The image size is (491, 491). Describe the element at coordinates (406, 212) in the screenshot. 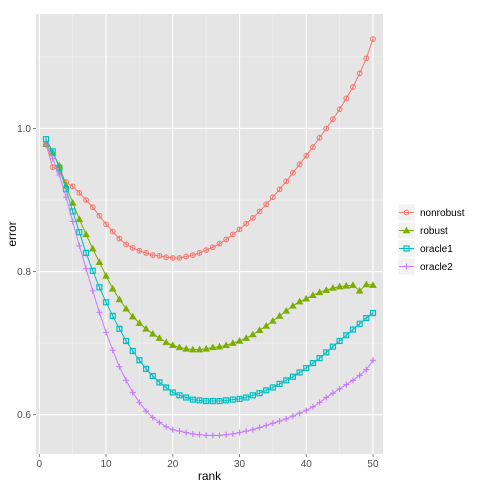

I see `legend-key-marker` at that location.